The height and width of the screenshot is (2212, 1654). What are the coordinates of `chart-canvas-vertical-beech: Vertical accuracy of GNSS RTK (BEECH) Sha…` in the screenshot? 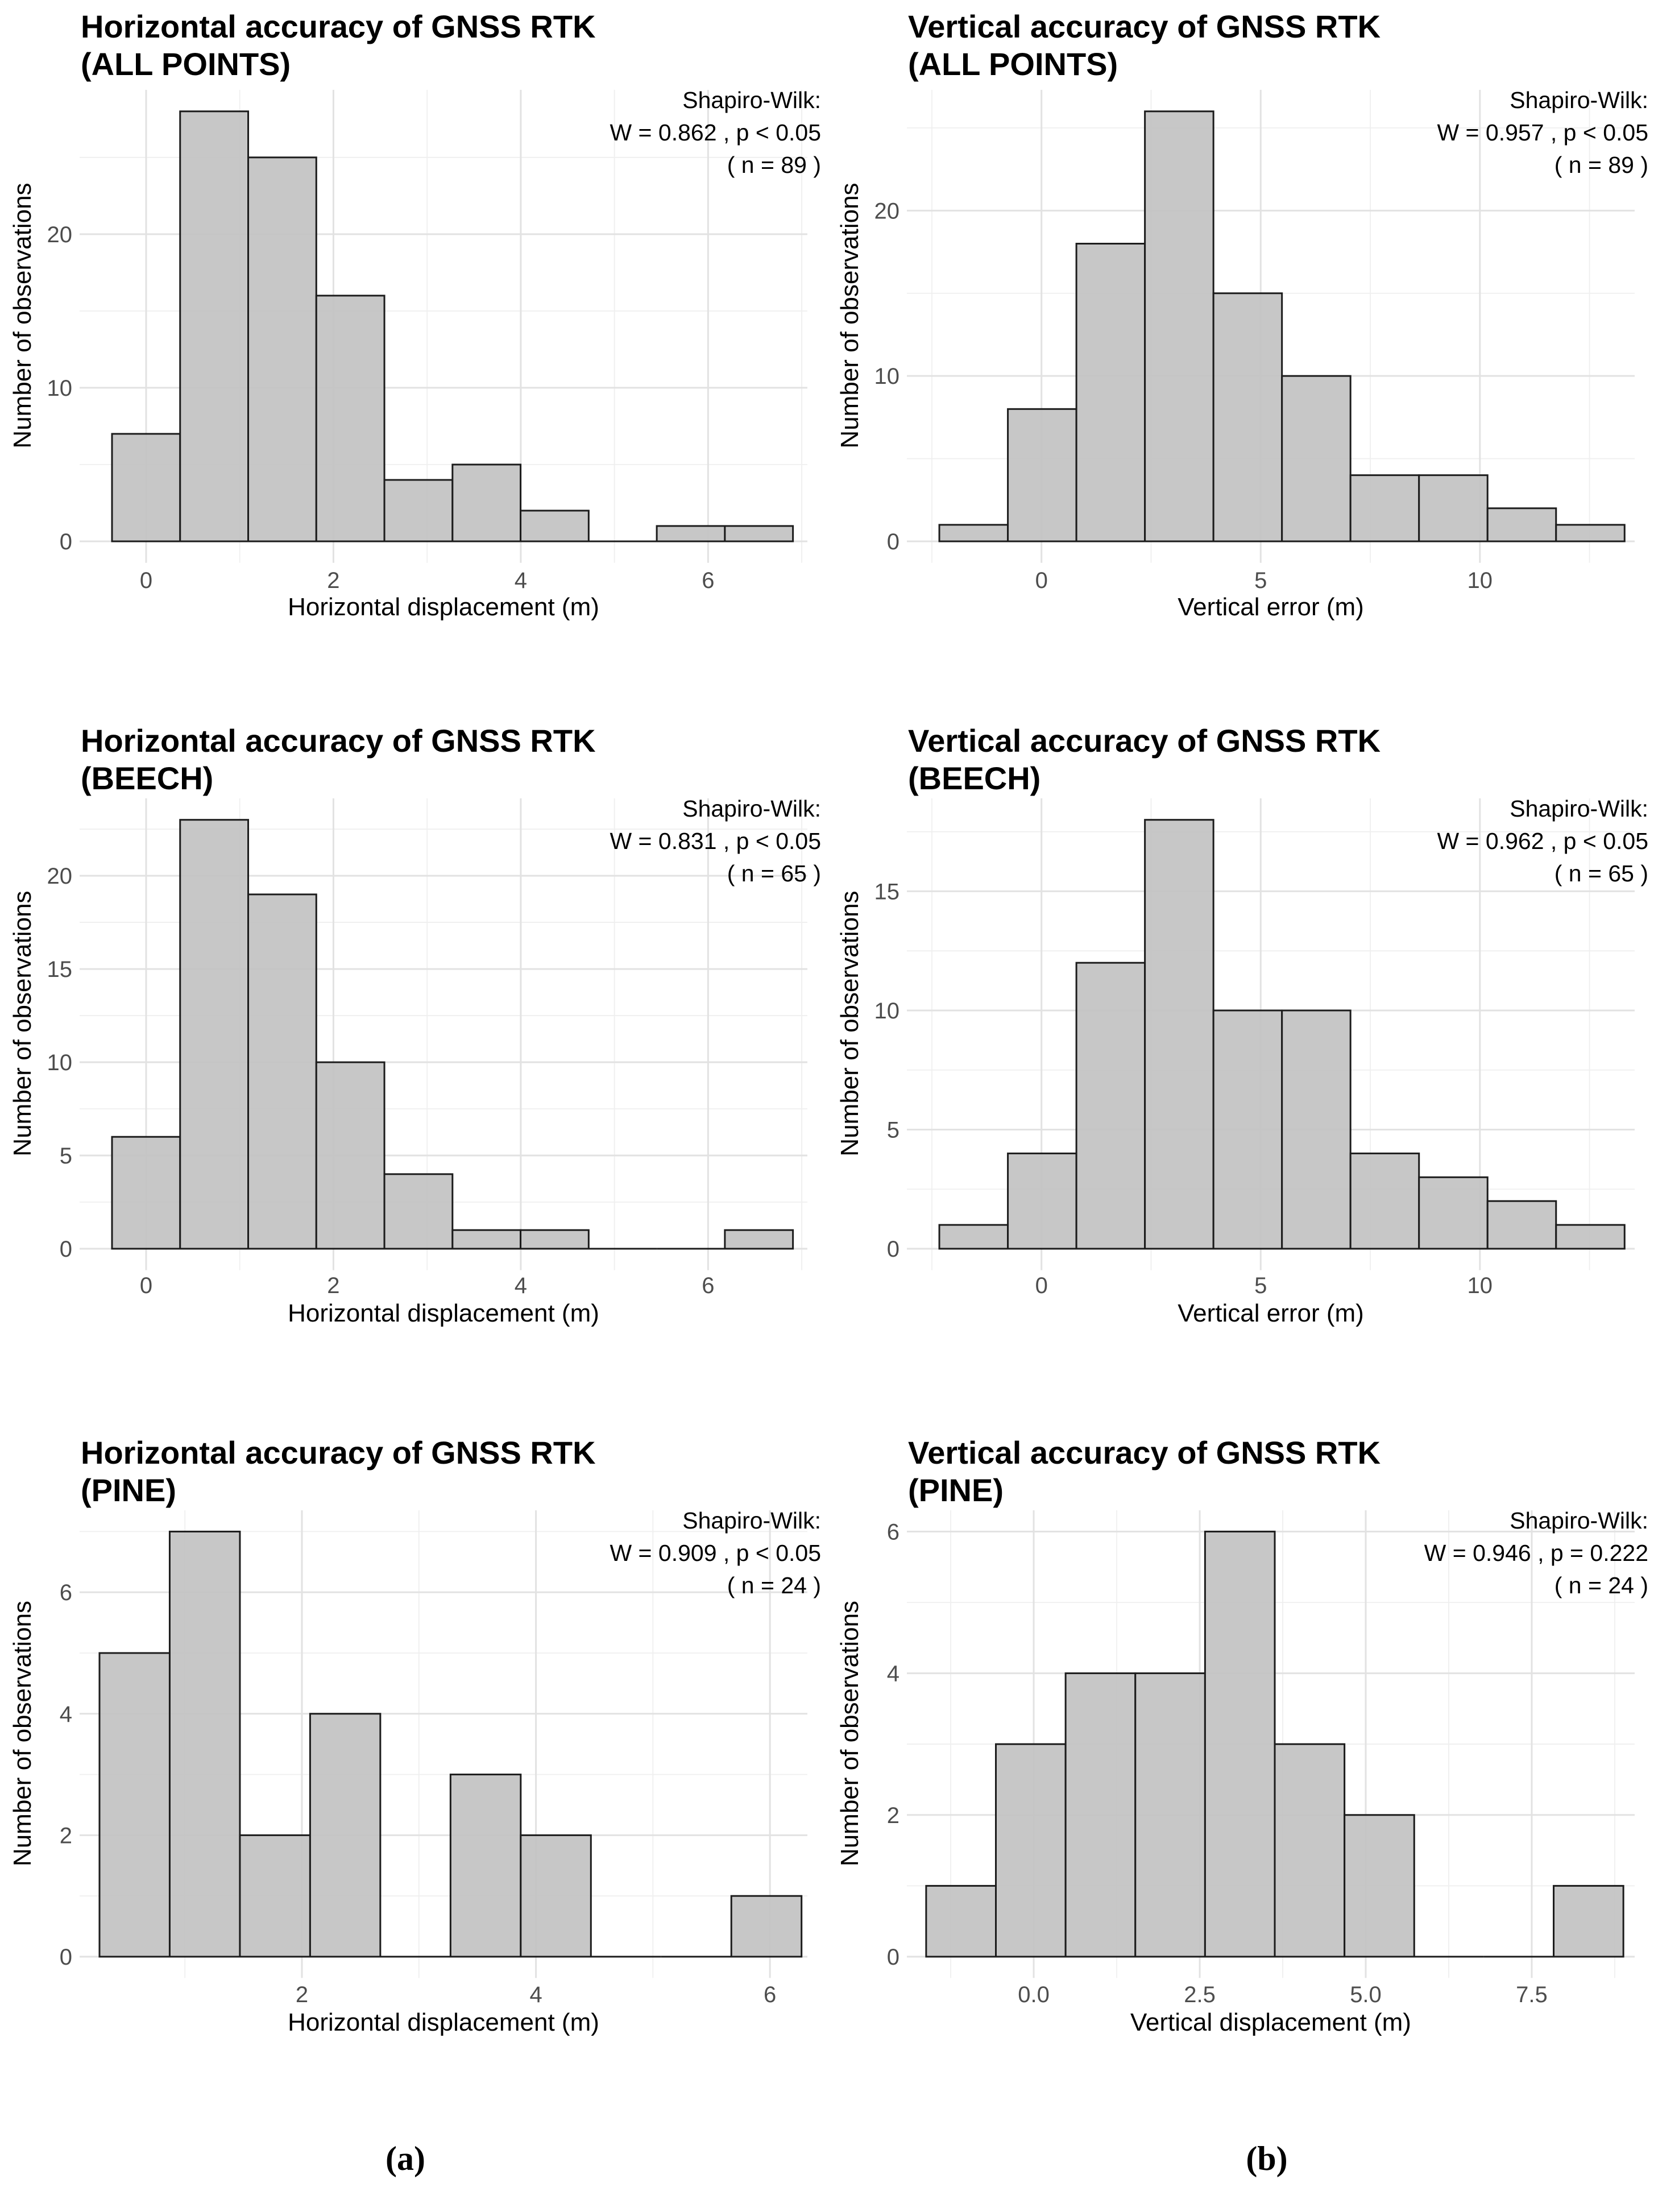 It's located at (1242, 1025).